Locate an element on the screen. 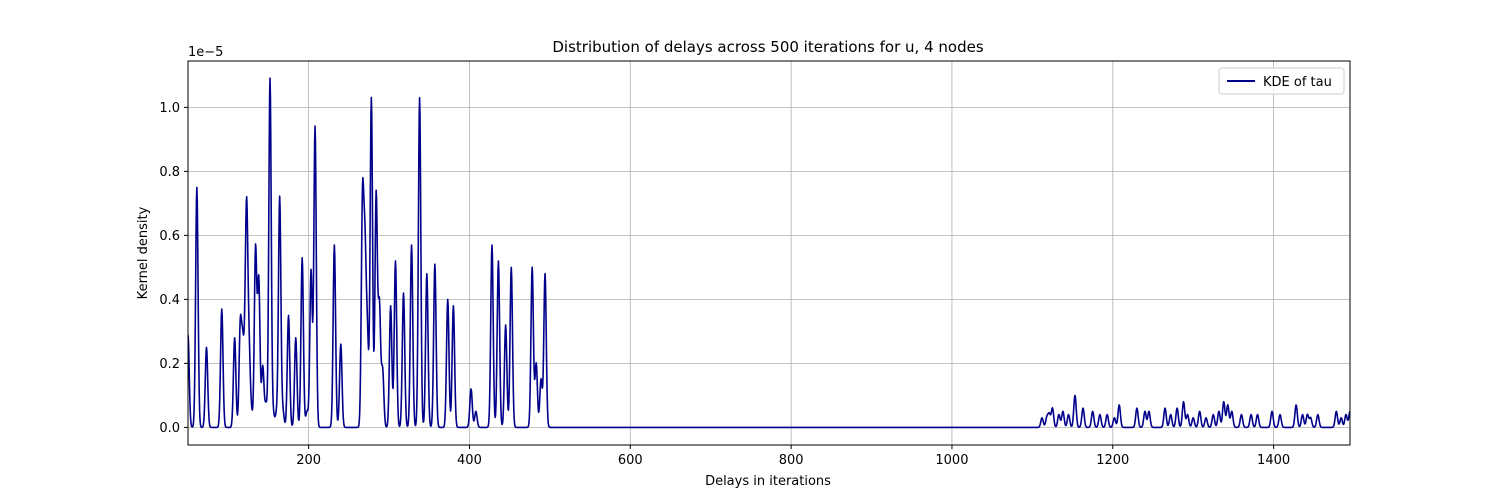 This screenshot has height=500, width=1500. y-tick-label: 0.2 is located at coordinates (169, 364).